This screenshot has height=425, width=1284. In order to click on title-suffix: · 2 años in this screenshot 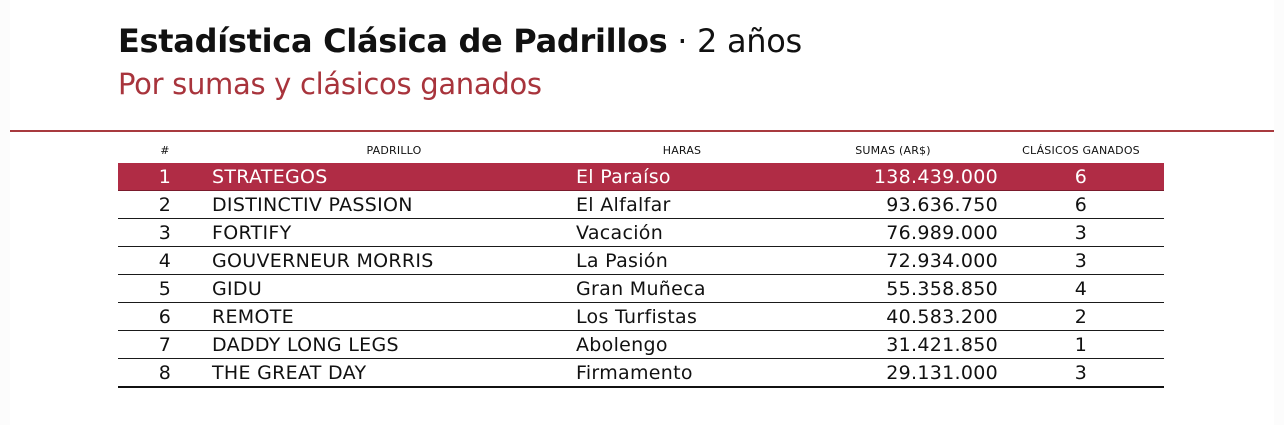, I will do `click(734, 41)`.